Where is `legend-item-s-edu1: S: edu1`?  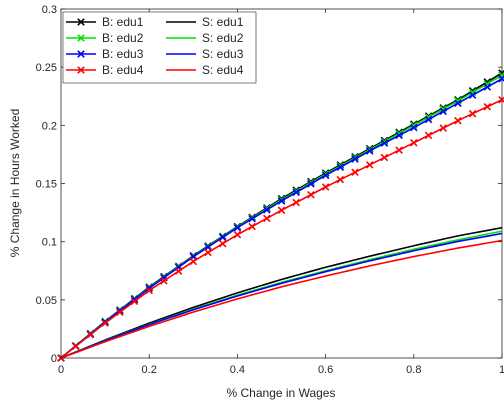
legend-item-s-edu1: S: edu1 is located at coordinates (205, 22).